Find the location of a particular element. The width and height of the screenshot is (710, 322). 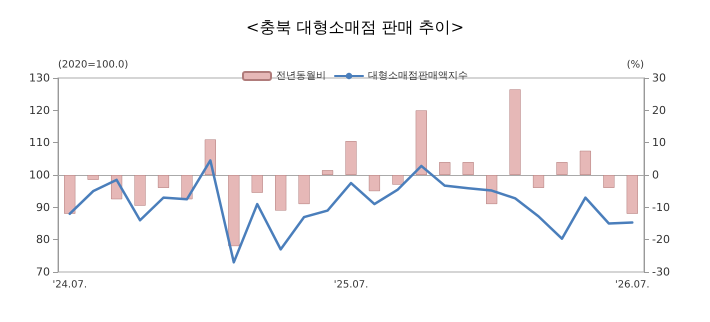

y2-tick-label: 10 is located at coordinates (659, 143).